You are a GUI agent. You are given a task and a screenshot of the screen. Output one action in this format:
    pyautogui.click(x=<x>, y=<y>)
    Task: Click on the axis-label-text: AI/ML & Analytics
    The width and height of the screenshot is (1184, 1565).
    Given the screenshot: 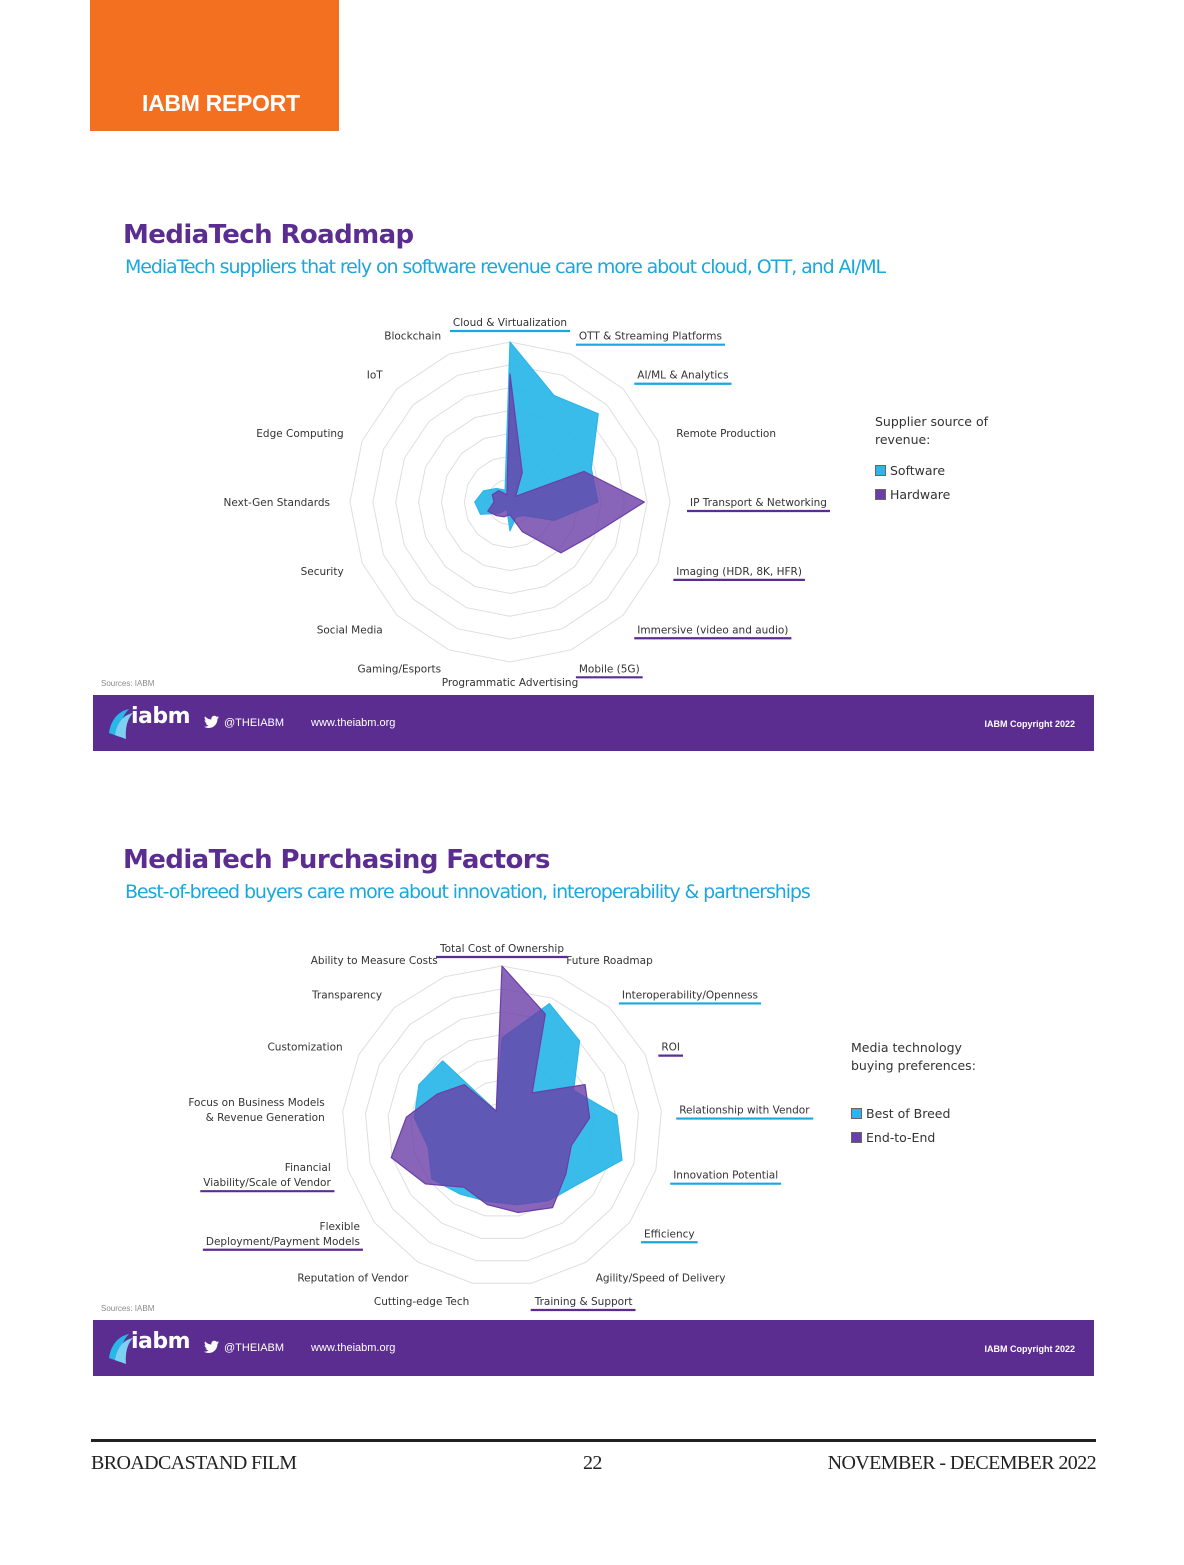 What is the action you would take?
    pyautogui.click(x=682, y=376)
    